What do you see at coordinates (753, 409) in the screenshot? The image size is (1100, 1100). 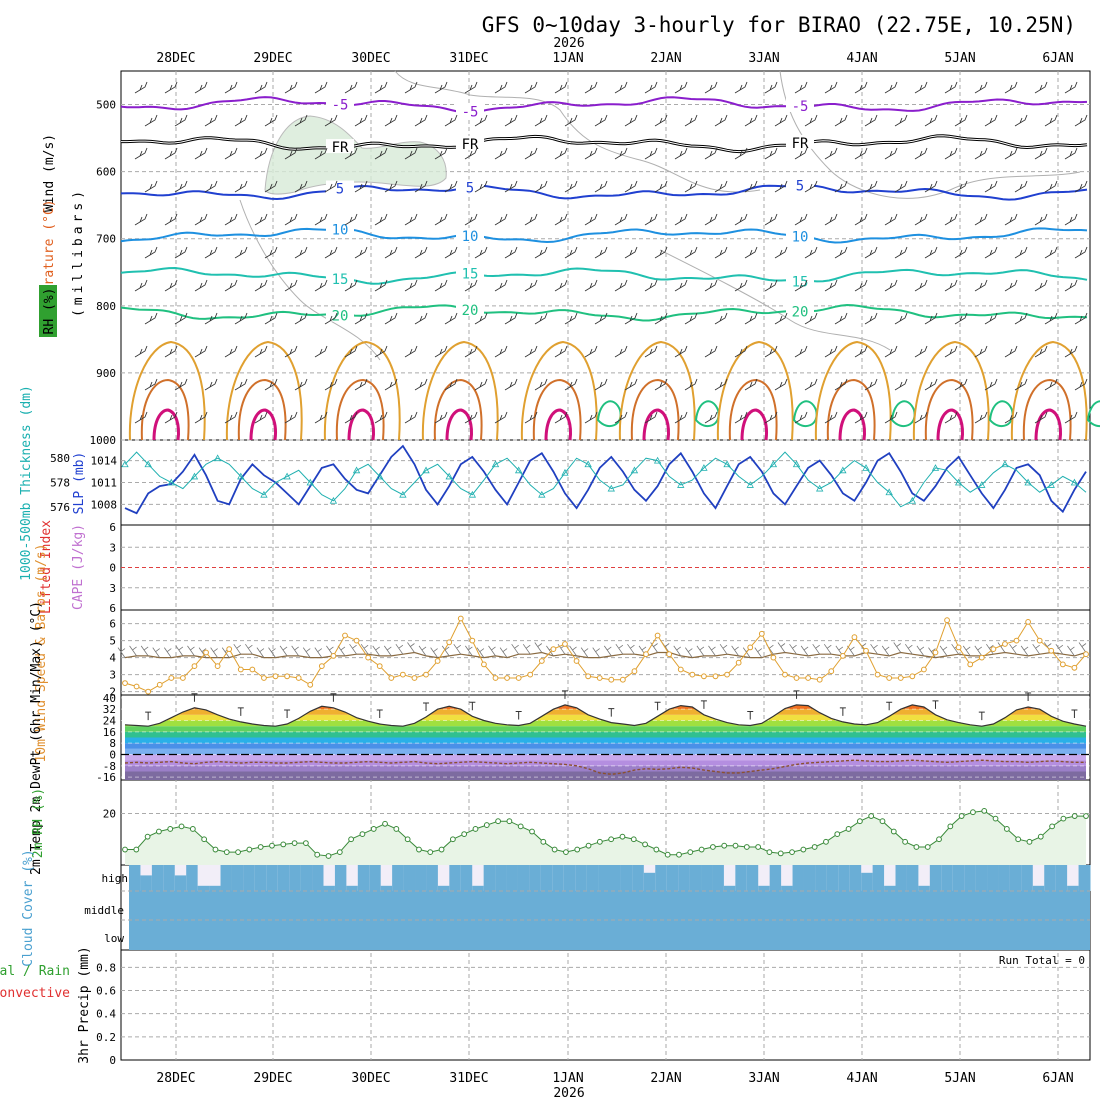 I see `plume-mid` at bounding box center [753, 409].